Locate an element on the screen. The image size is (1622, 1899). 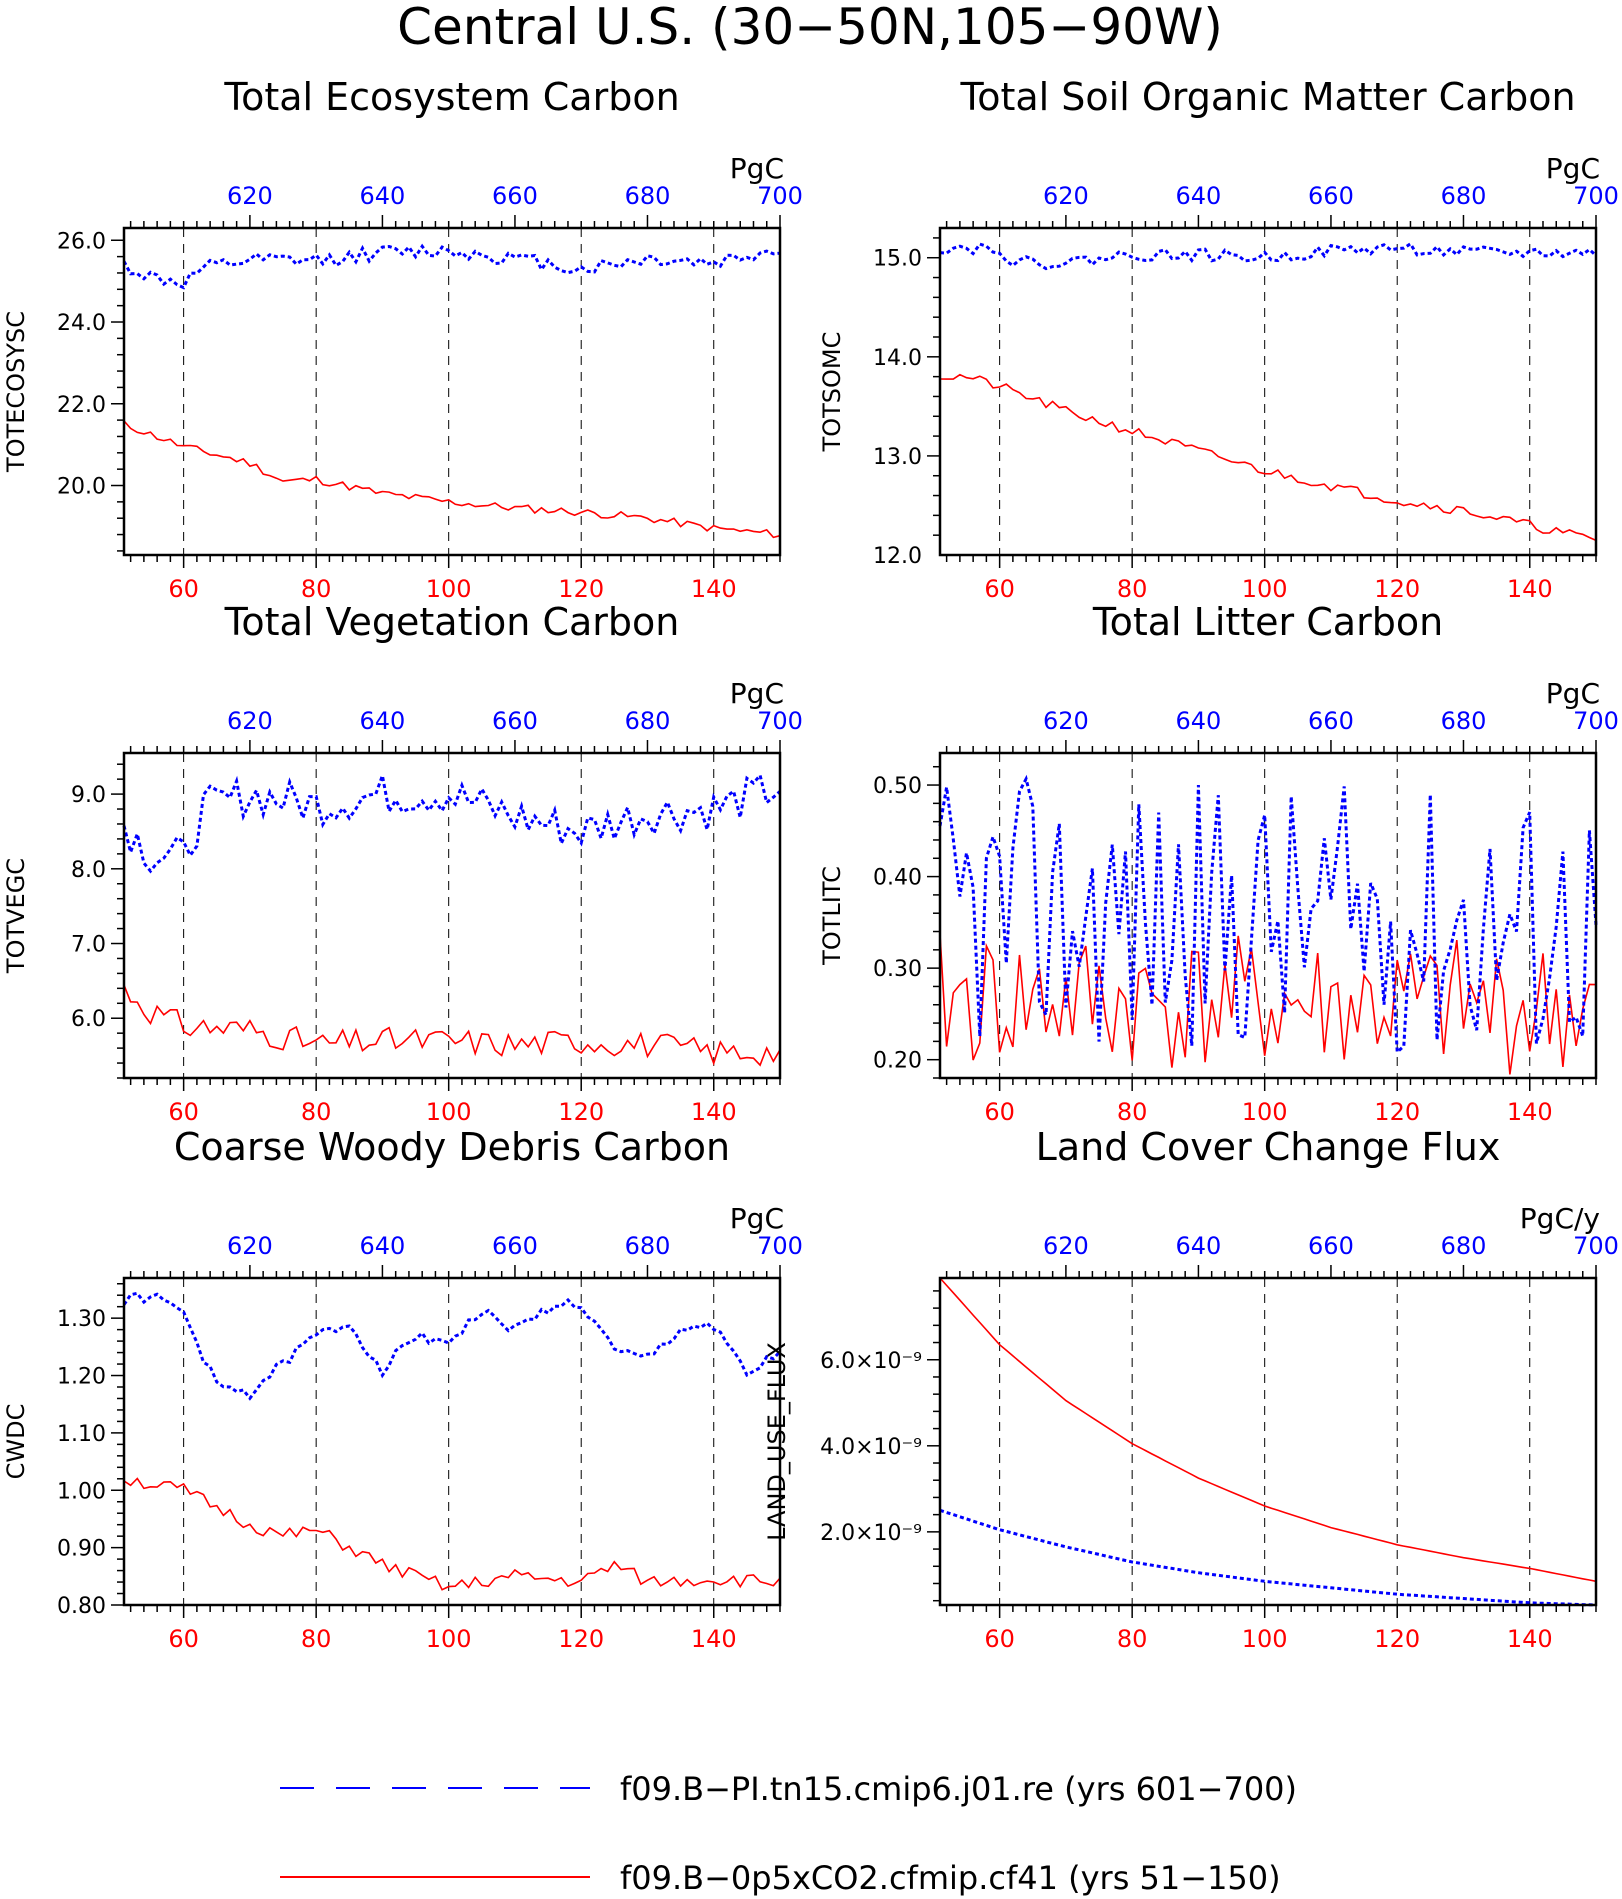
top-axis-unit: PgC/y is located at coordinates (1560, 1218).